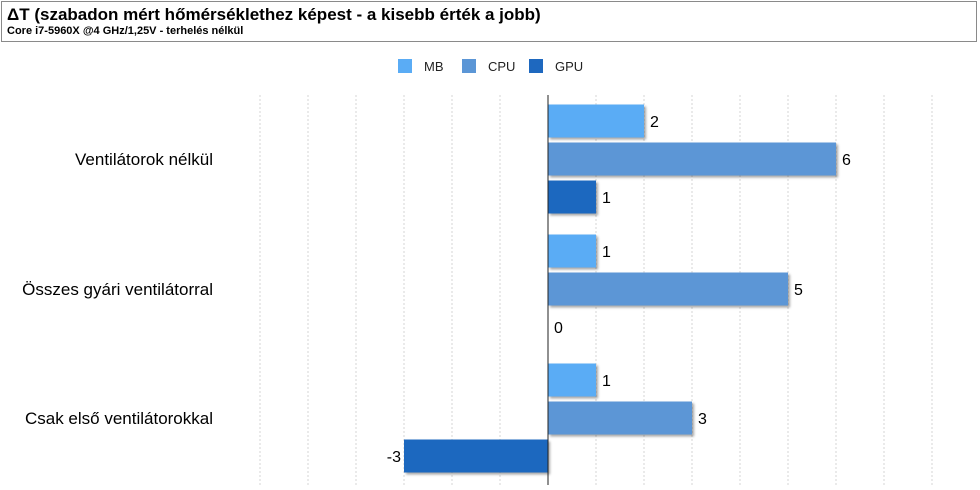  What do you see at coordinates (119, 418) in the screenshot?
I see `category-label: Csak első ventilátorokkal` at bounding box center [119, 418].